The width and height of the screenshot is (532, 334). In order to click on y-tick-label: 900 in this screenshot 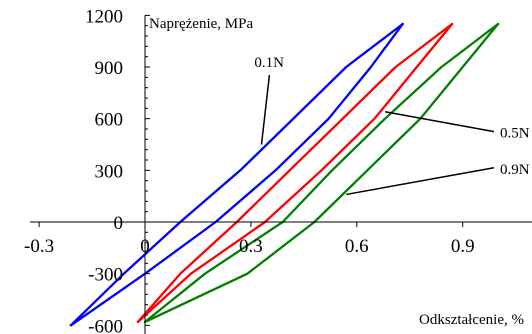, I will do `click(109, 68)`.